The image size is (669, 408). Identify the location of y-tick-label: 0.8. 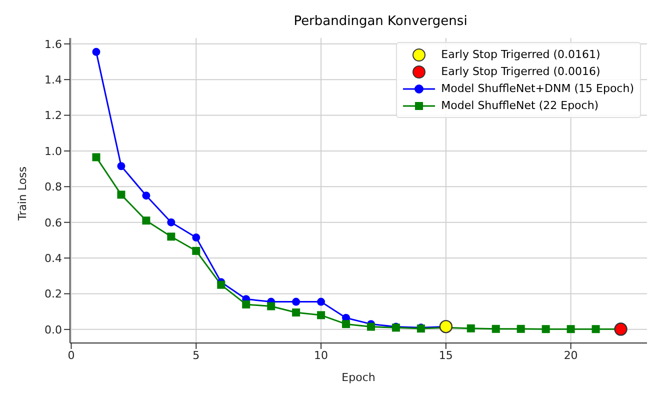
(53, 187).